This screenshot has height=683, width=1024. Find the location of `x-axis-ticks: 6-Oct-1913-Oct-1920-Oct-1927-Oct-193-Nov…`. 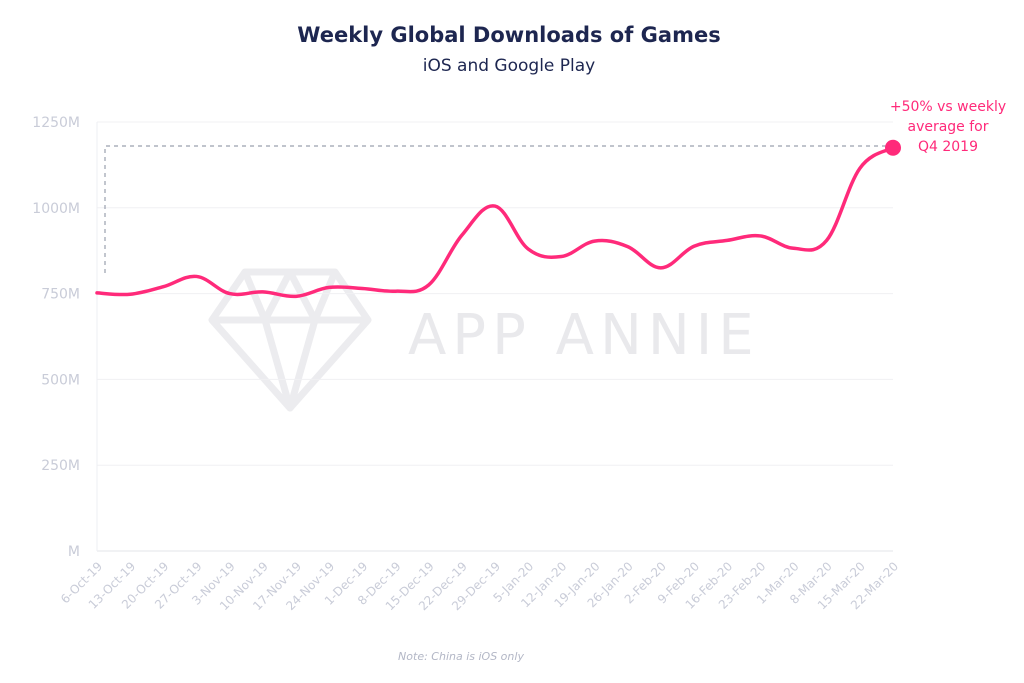

x-axis-ticks: 6-Oct-1913-Oct-1920-Oct-1927-Oct-193-Nov… is located at coordinates (479, 586).